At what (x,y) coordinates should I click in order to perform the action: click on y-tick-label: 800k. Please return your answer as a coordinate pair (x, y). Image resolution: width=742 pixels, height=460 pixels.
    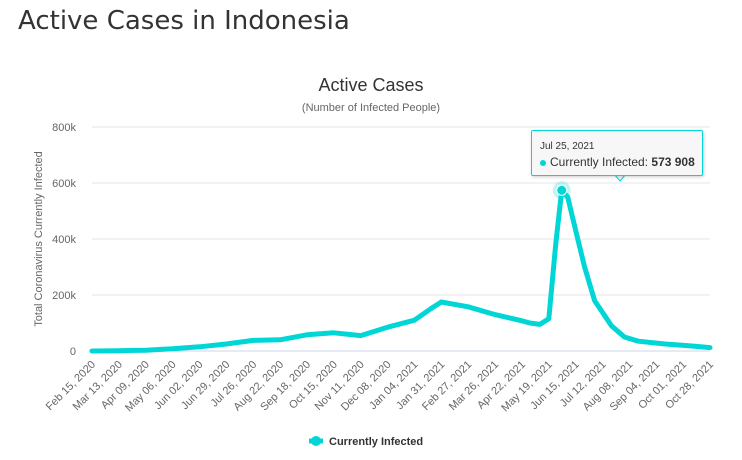
    Looking at the image, I should click on (64, 128).